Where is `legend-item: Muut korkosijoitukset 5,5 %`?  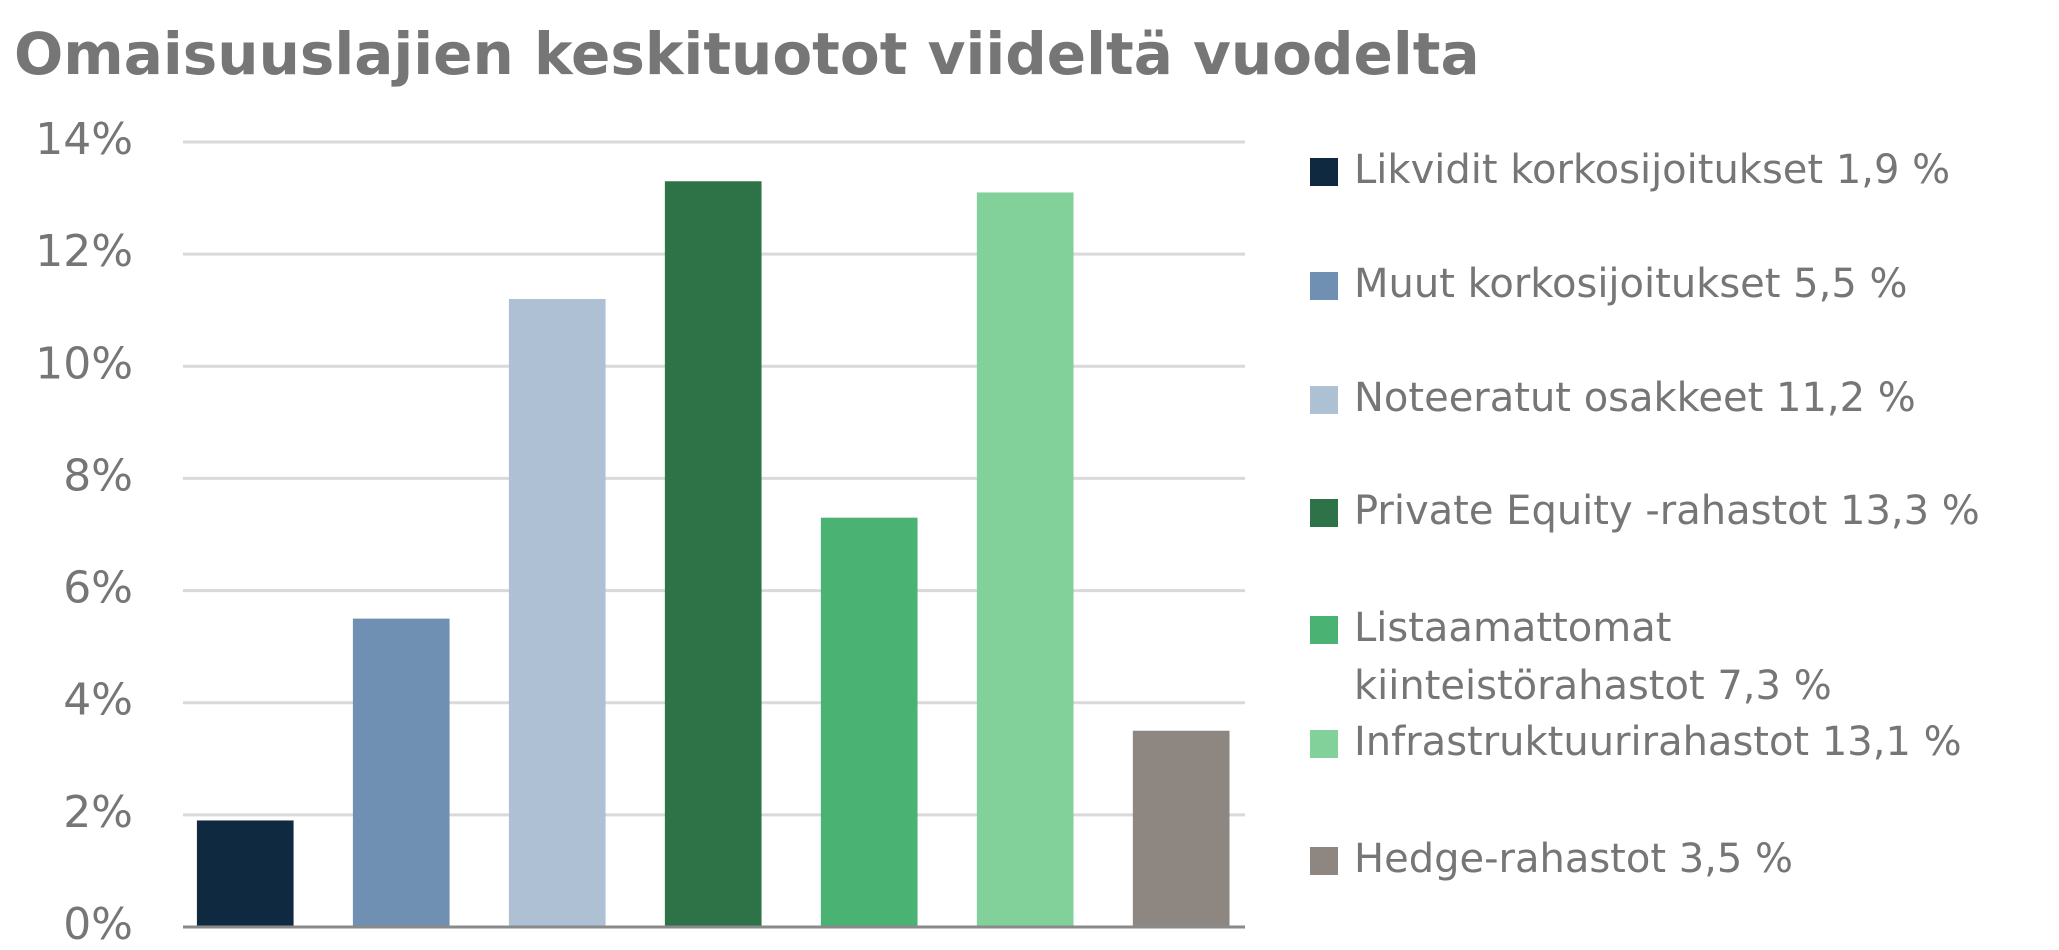
legend-item: Muut korkosijoitukset 5,5 % is located at coordinates (1670, 284).